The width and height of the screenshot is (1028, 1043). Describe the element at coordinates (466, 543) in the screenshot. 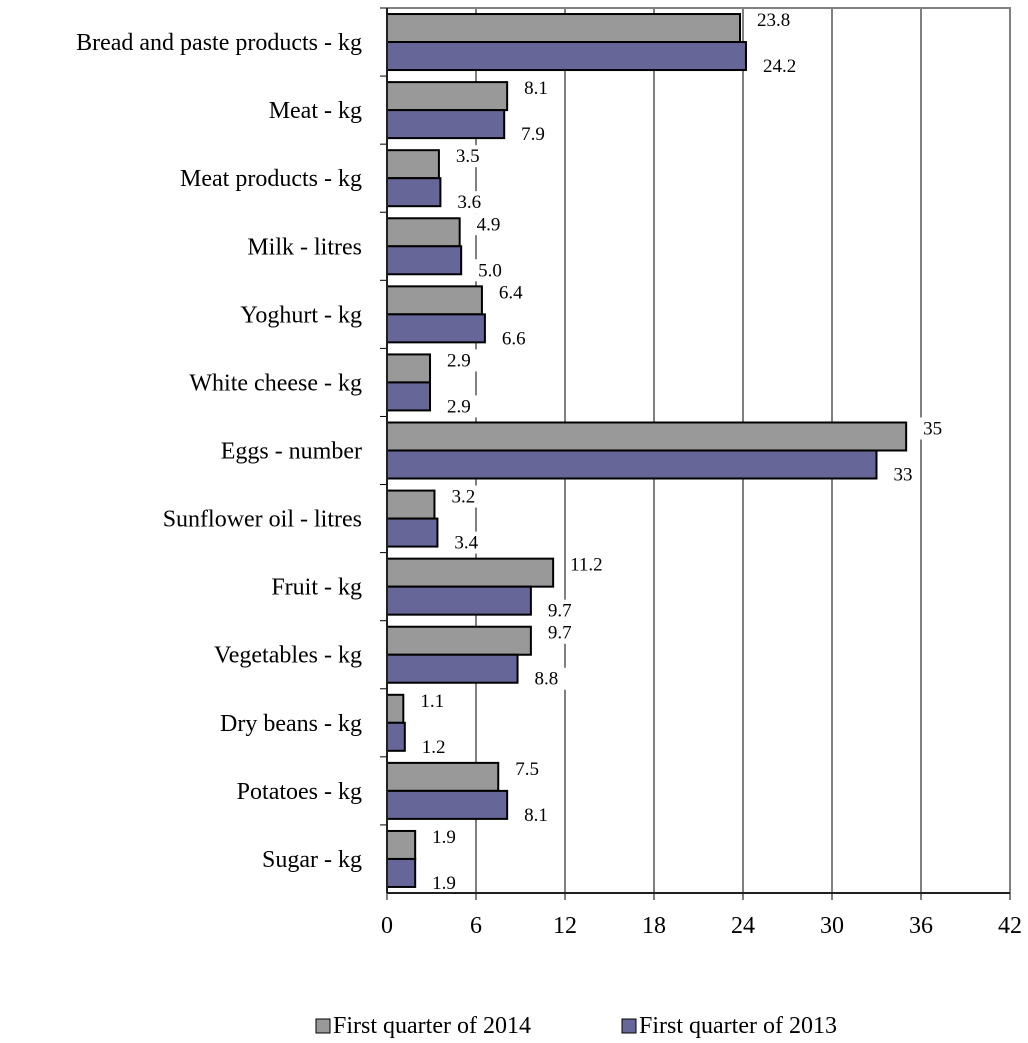

I see `data-label-2013: 3.4` at that location.